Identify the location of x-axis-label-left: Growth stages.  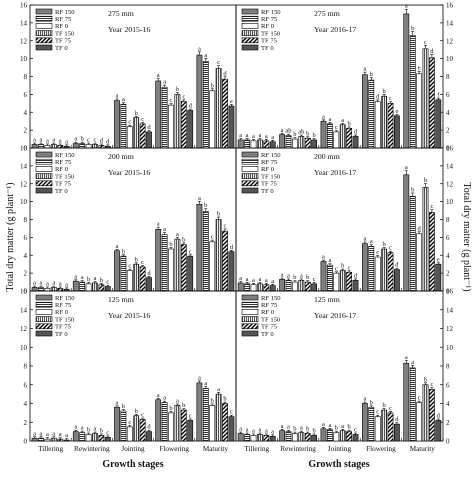
(132, 464).